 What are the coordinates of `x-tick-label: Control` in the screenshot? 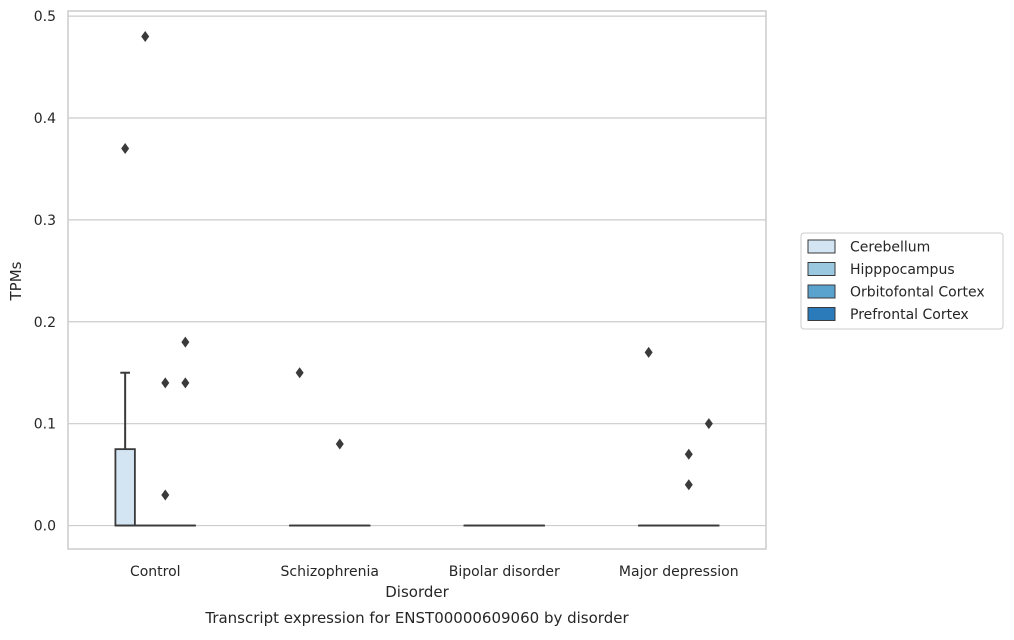 It's located at (155, 572).